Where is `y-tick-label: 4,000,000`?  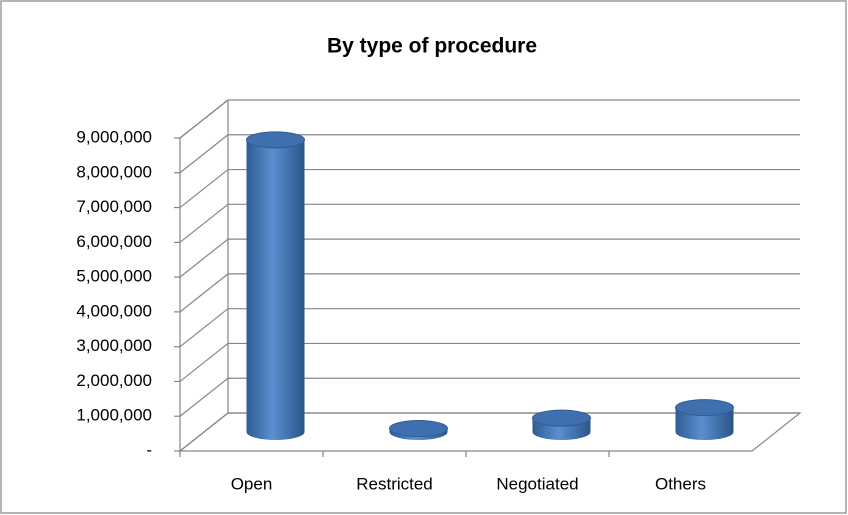 y-tick-label: 4,000,000 is located at coordinates (114, 310).